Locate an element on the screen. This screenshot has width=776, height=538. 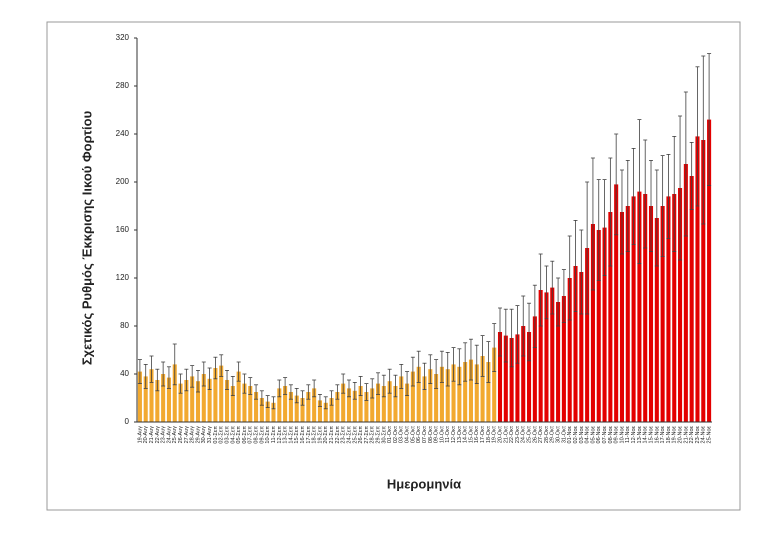
x-tick-label: 09-Νοε is located at coordinates (617, 434).